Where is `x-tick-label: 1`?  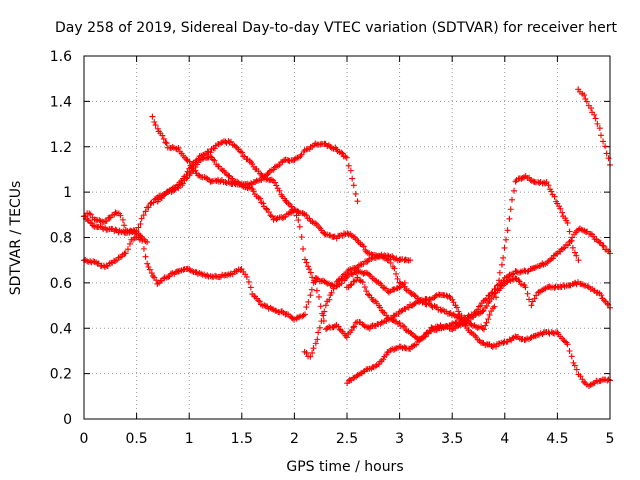 x-tick-label: 1 is located at coordinates (189, 439).